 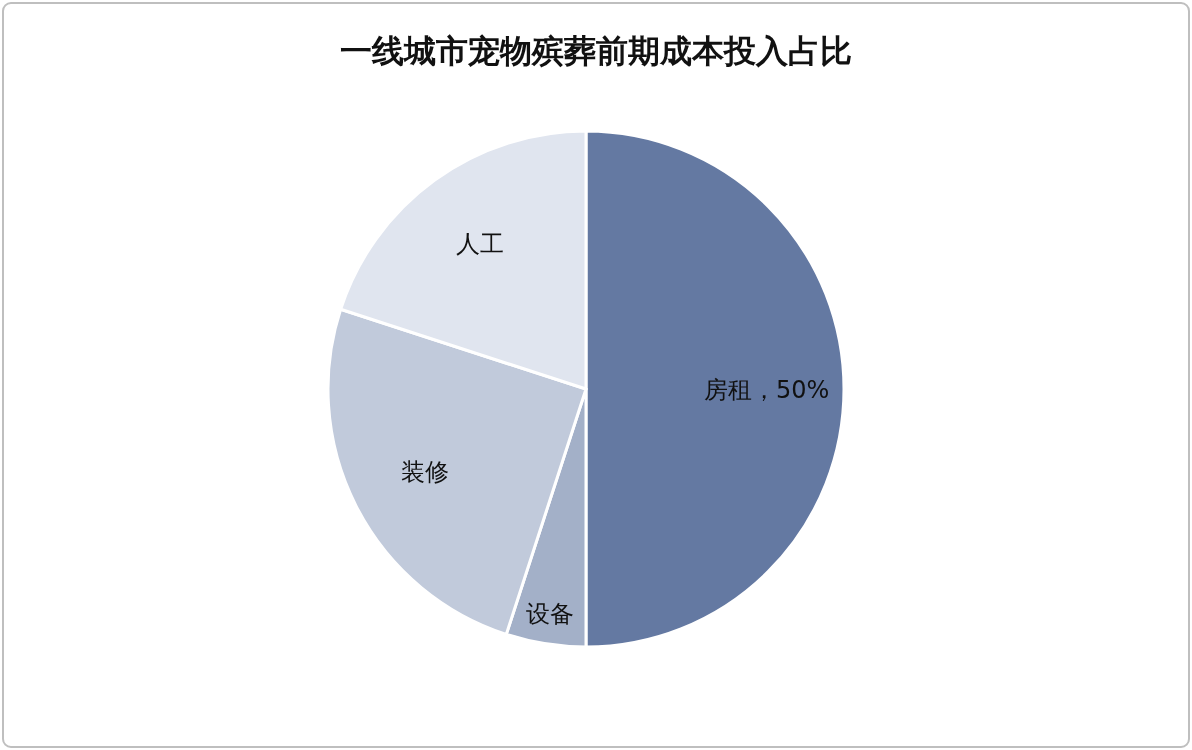 I want to click on chart-title: 一线城市宠物殡葬前期成本投入占比, so click(x=596, y=51).